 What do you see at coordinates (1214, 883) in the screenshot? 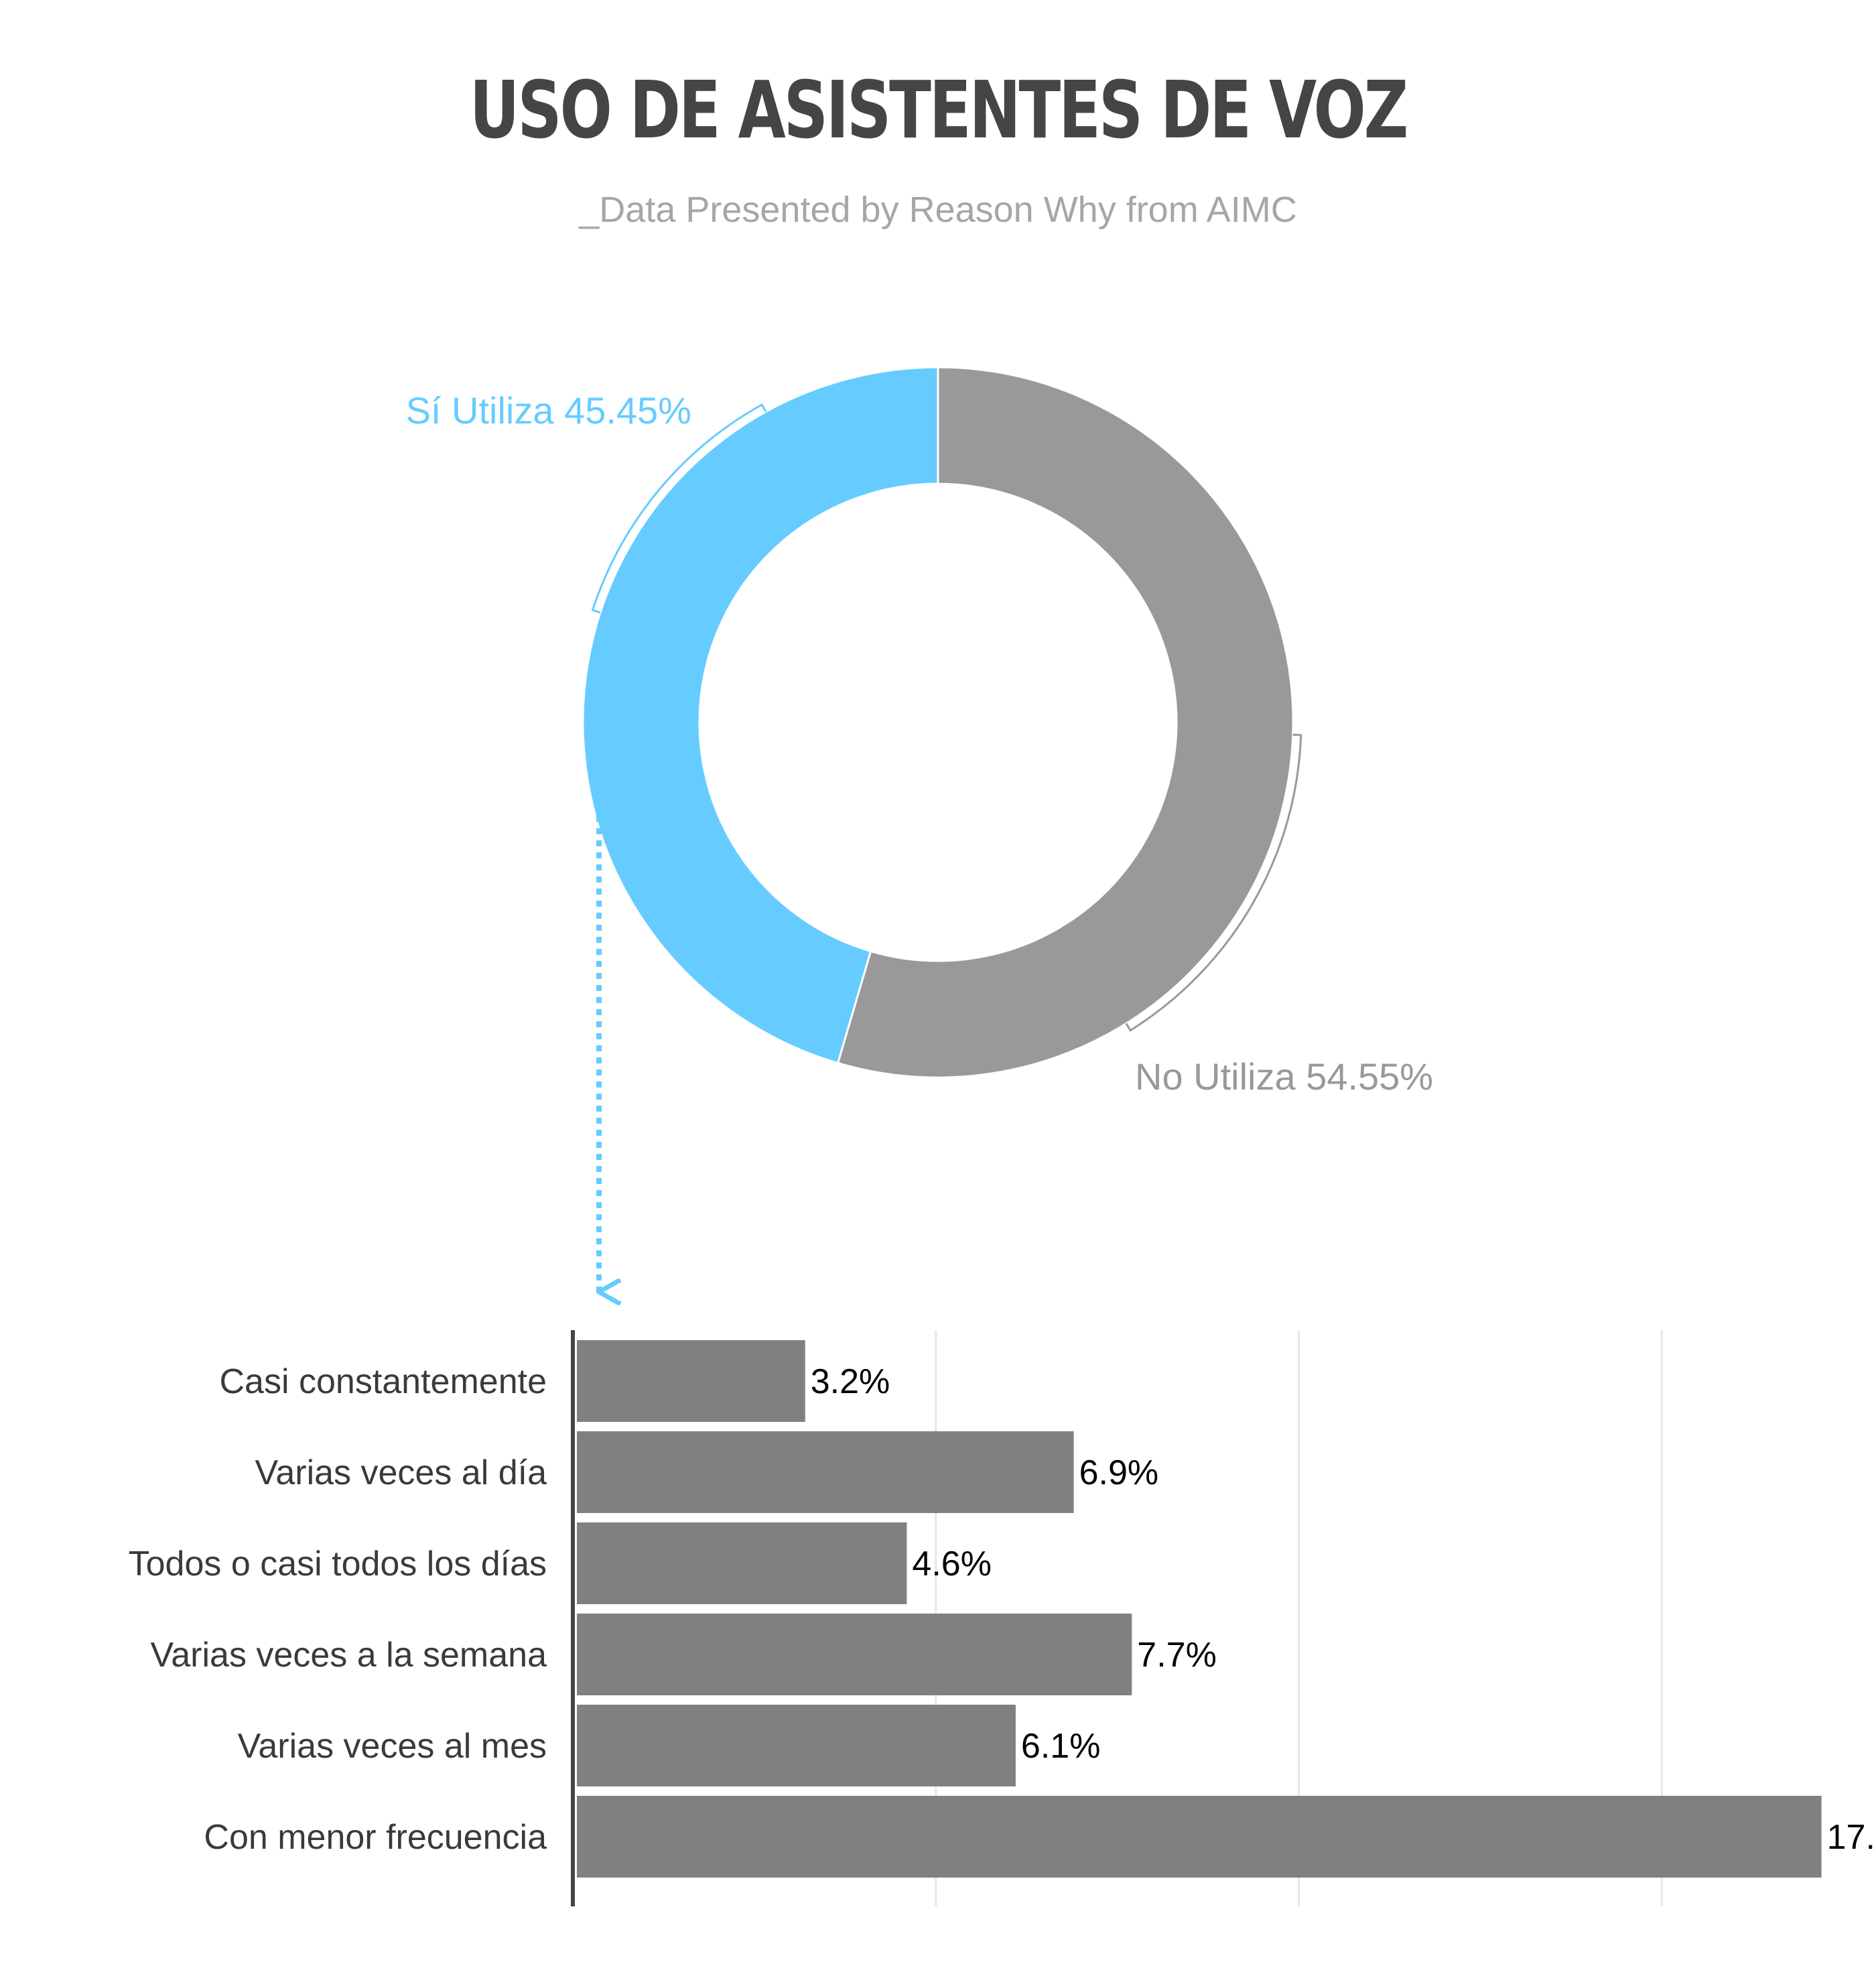
I see `donut-callout-no-utiliza` at bounding box center [1214, 883].